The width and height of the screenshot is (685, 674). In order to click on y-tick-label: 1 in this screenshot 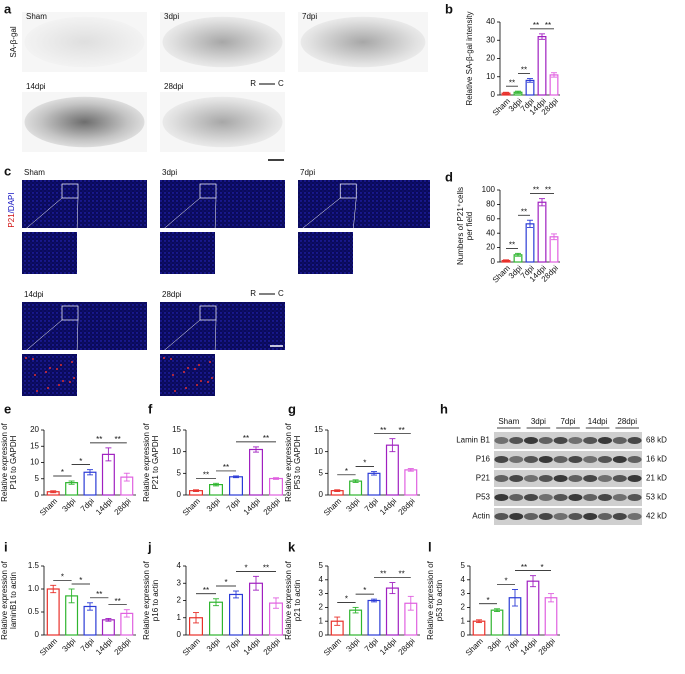, I will do `click(463, 620)`.